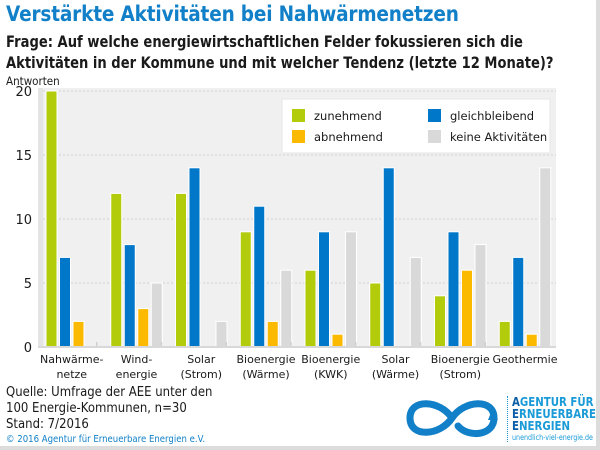  Describe the element at coordinates (47, 424) in the screenshot. I see `source-line-3: Stand: 7/2016` at that location.